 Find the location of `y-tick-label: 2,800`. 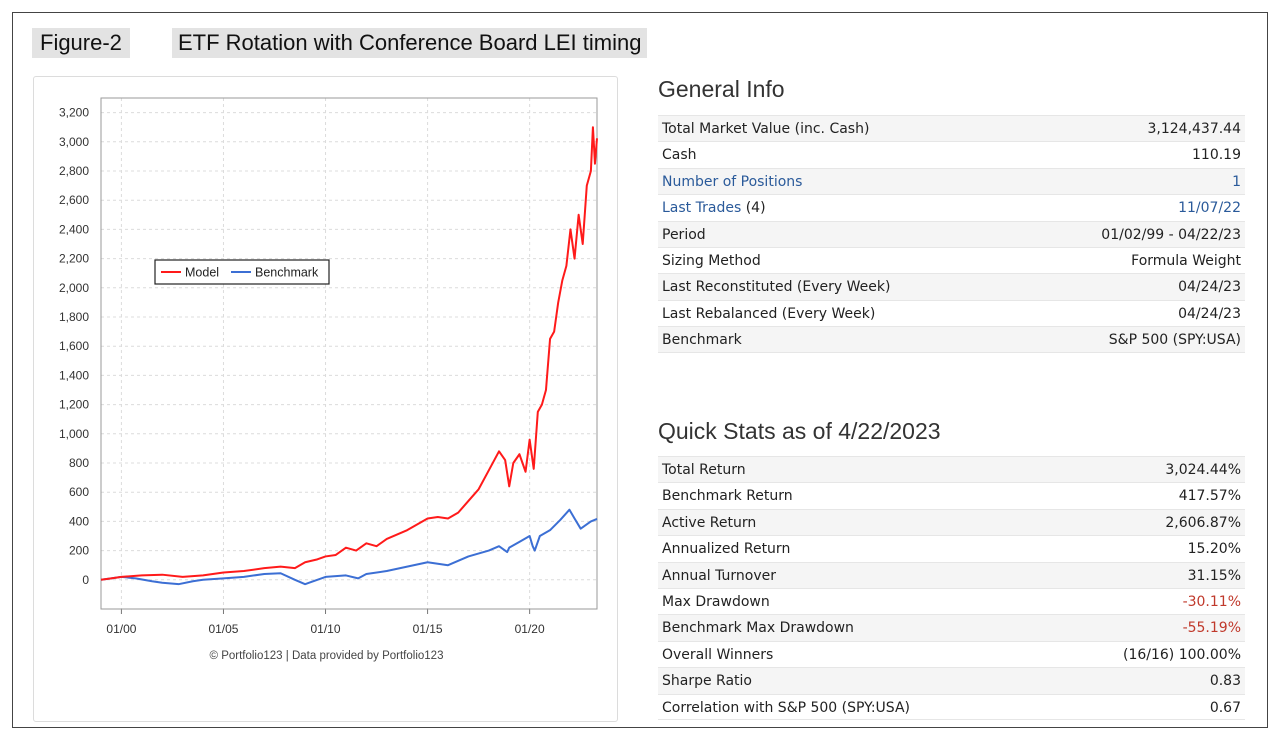

y-tick-label: 2,800 is located at coordinates (74, 171).